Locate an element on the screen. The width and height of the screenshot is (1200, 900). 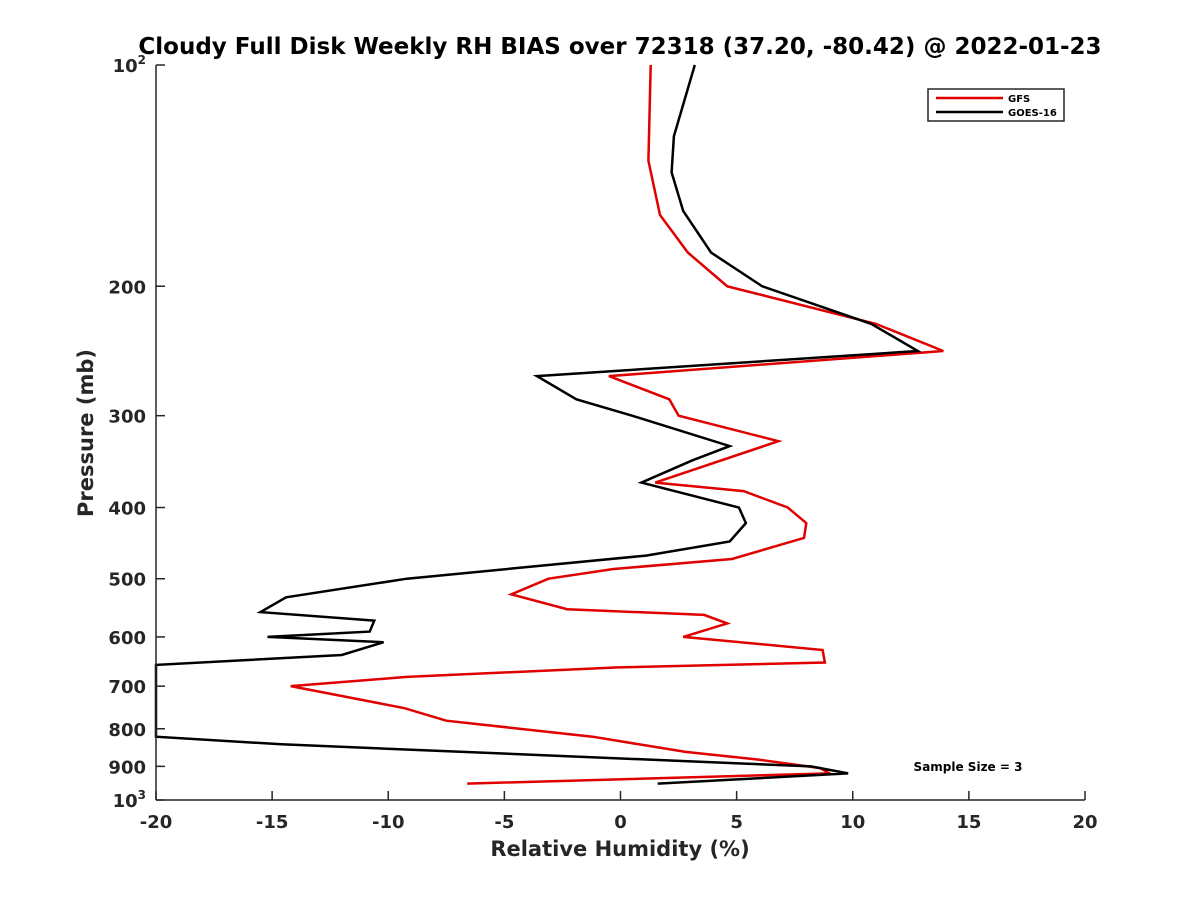
y-tick-label: 400 is located at coordinates (127, 509).